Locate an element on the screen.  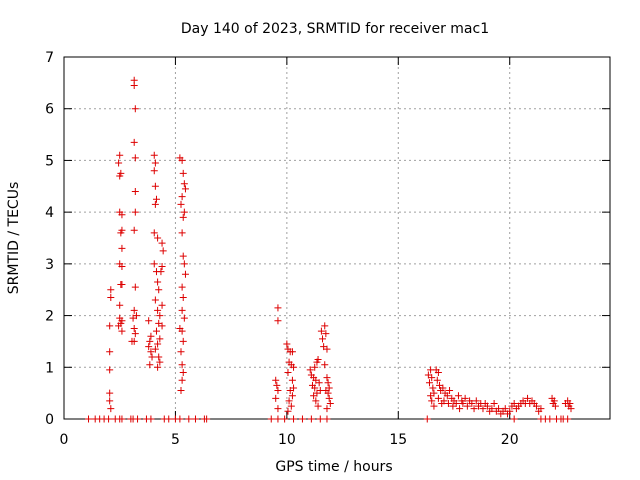
y-tick-label: 0 is located at coordinates (49, 420).